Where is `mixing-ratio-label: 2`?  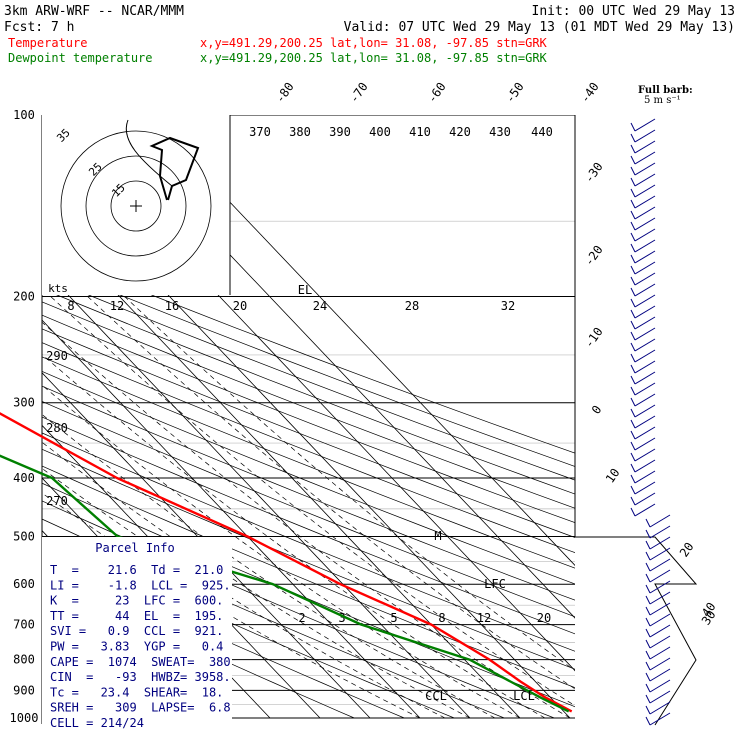
mixing-ratio-label: 2 is located at coordinates (301, 618).